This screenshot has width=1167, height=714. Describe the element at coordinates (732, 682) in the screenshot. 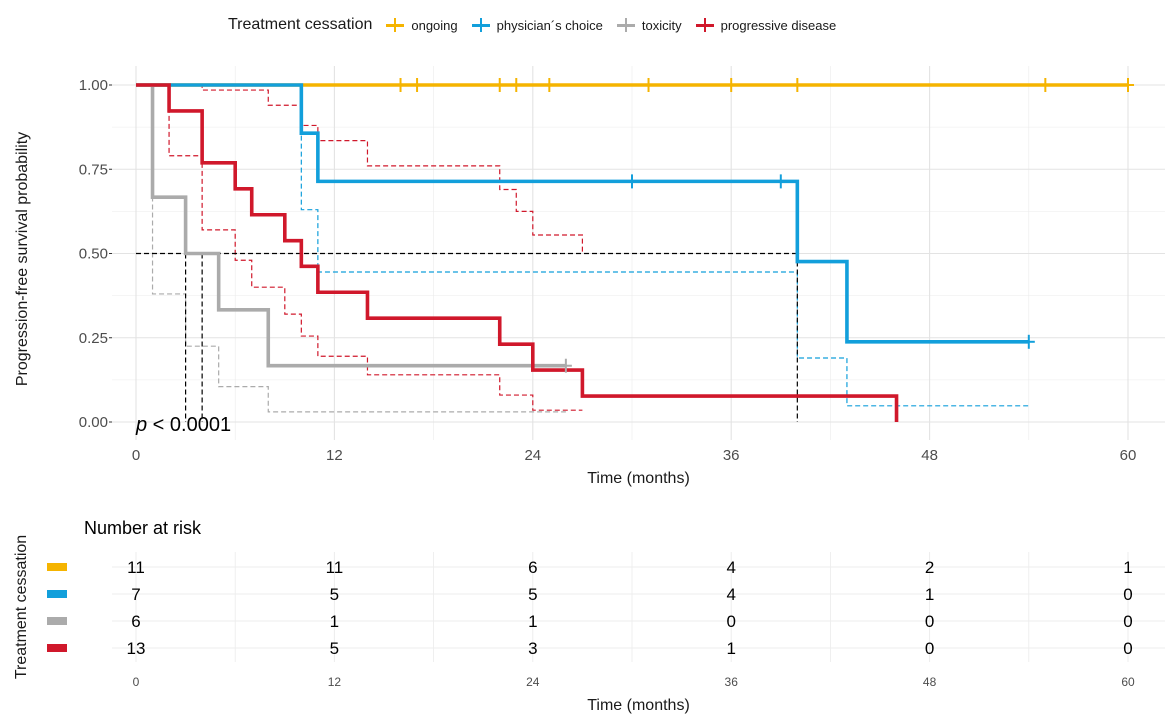

I see `risk-x-tick-label: 36` at that location.